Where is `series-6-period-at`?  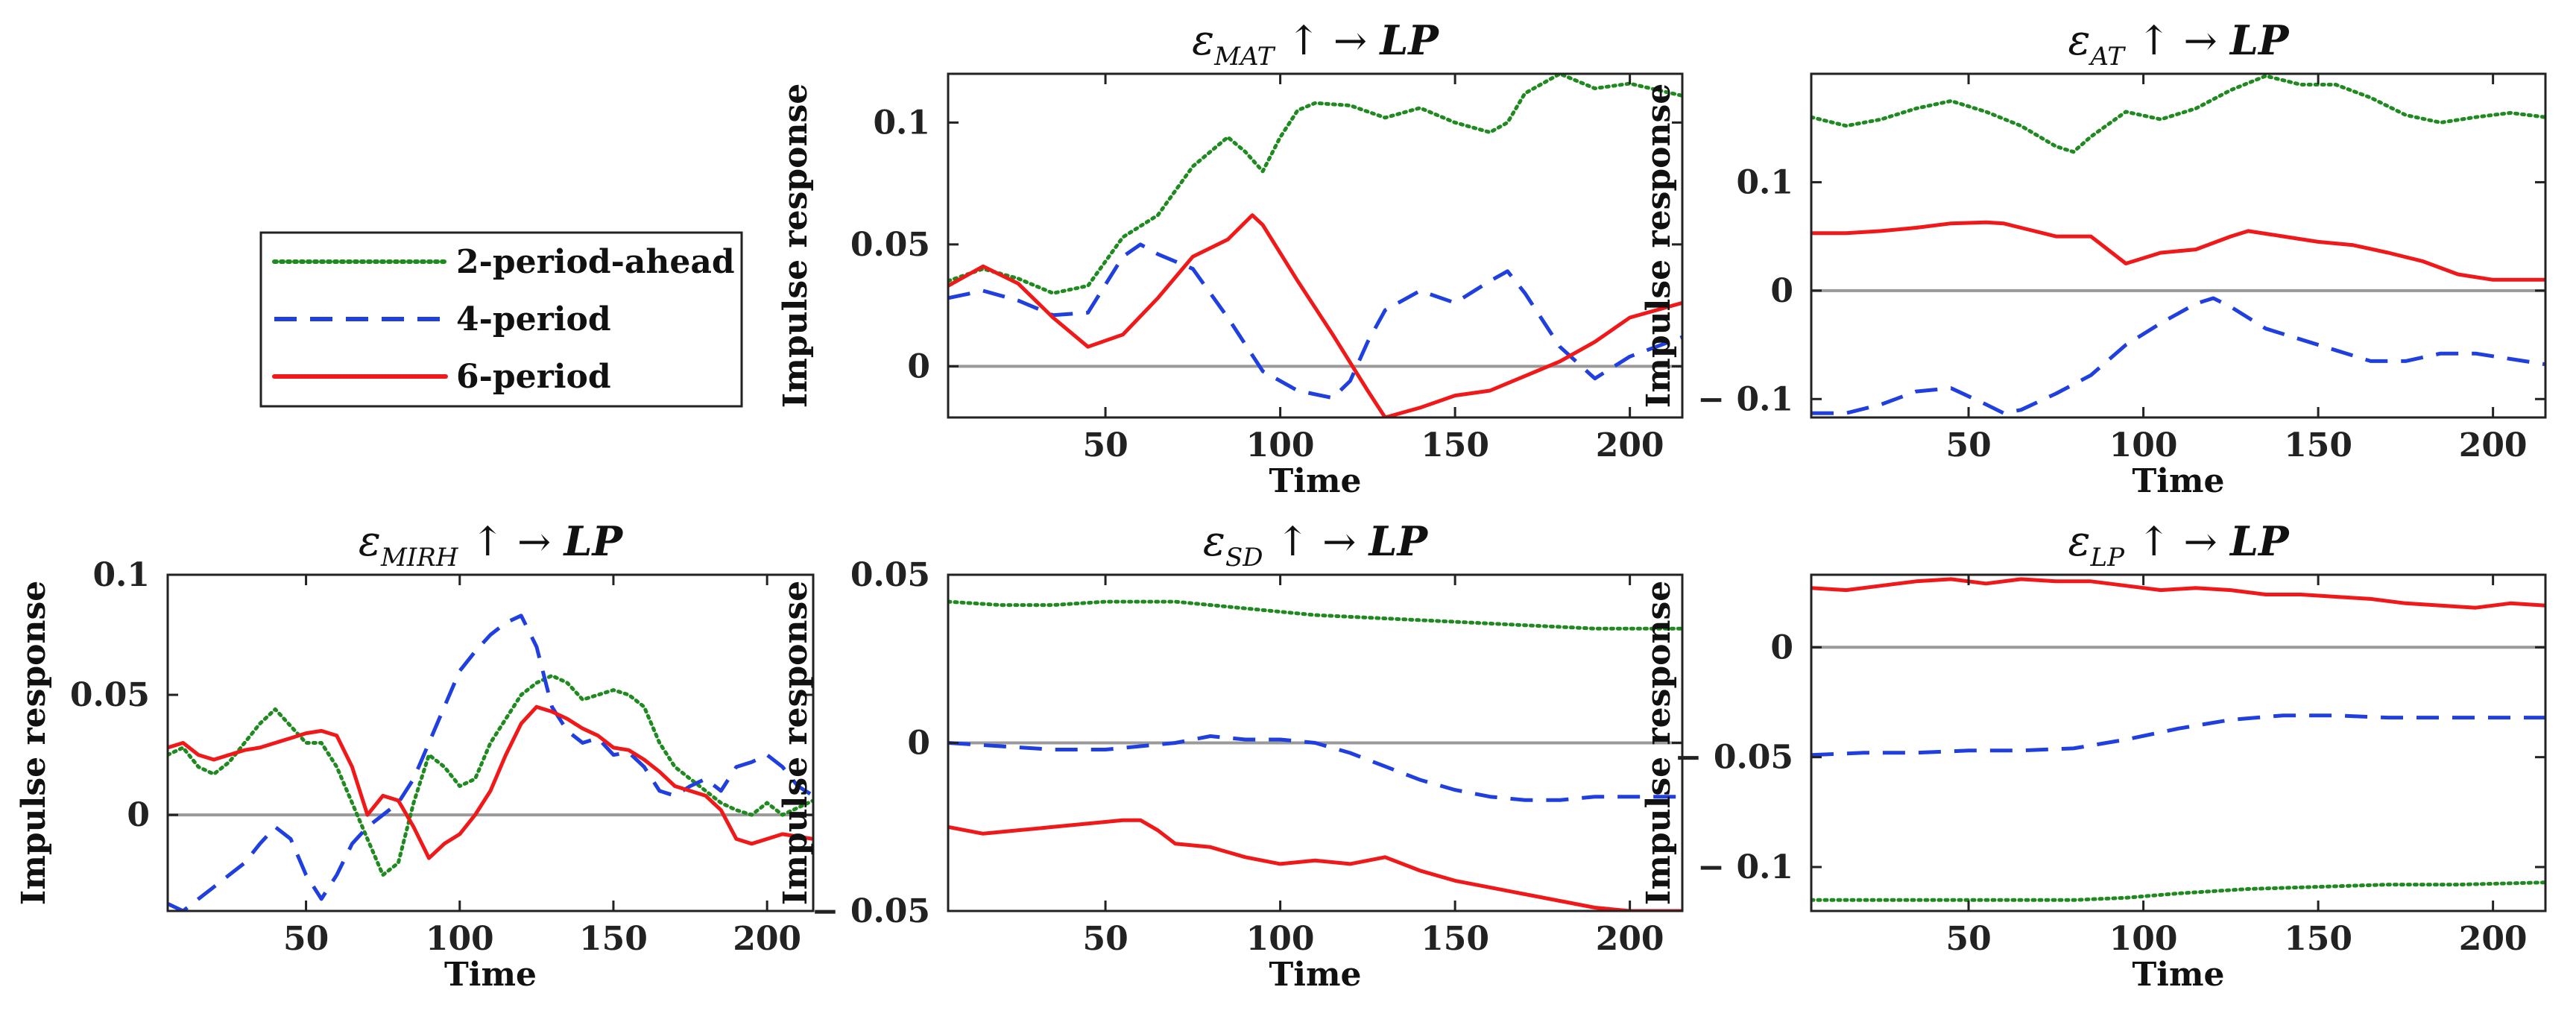
series-6-period-at is located at coordinates (2178, 251).